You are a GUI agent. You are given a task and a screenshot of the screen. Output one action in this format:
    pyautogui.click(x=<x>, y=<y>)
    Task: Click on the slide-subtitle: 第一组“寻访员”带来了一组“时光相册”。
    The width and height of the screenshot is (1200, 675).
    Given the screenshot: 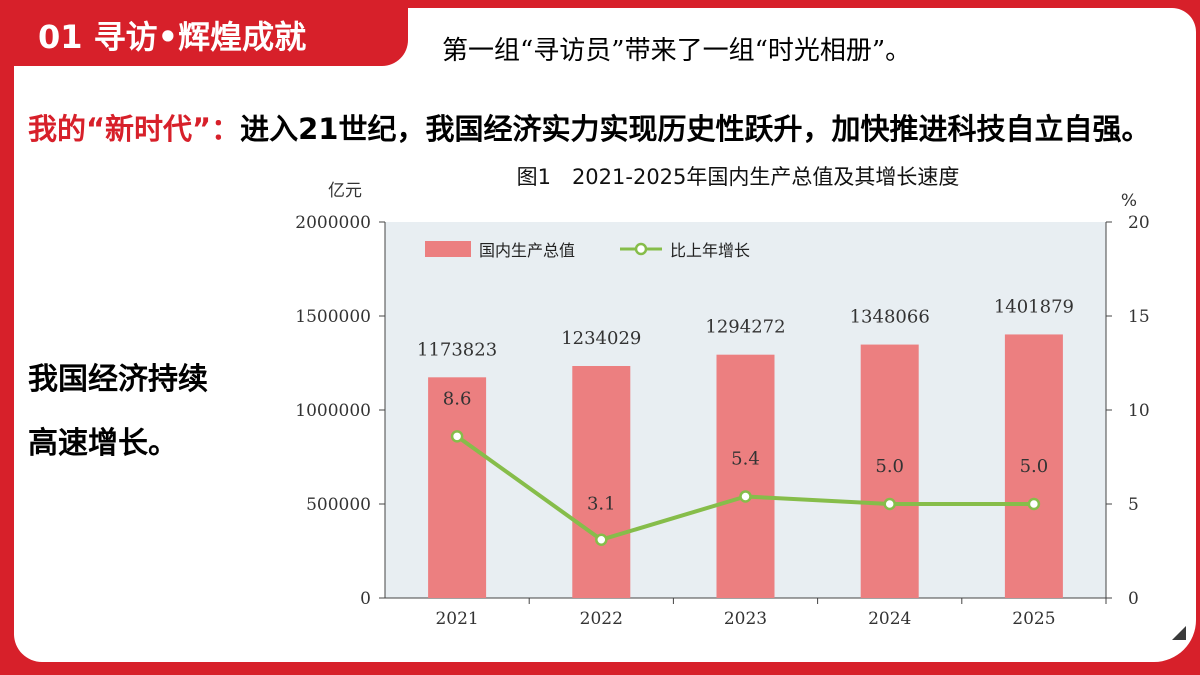 What is the action you would take?
    pyautogui.click(x=677, y=51)
    